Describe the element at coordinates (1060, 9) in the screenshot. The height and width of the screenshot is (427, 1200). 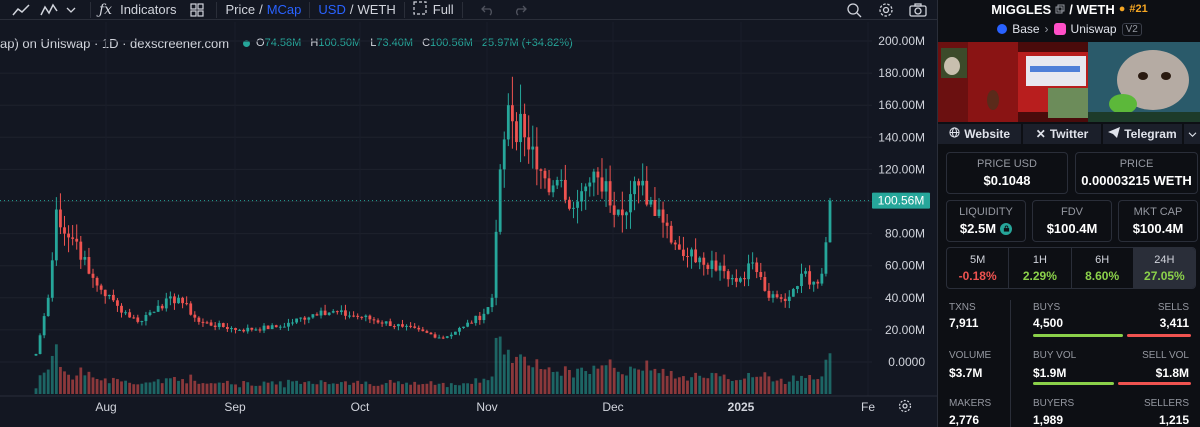
I see `copy-icon` at that location.